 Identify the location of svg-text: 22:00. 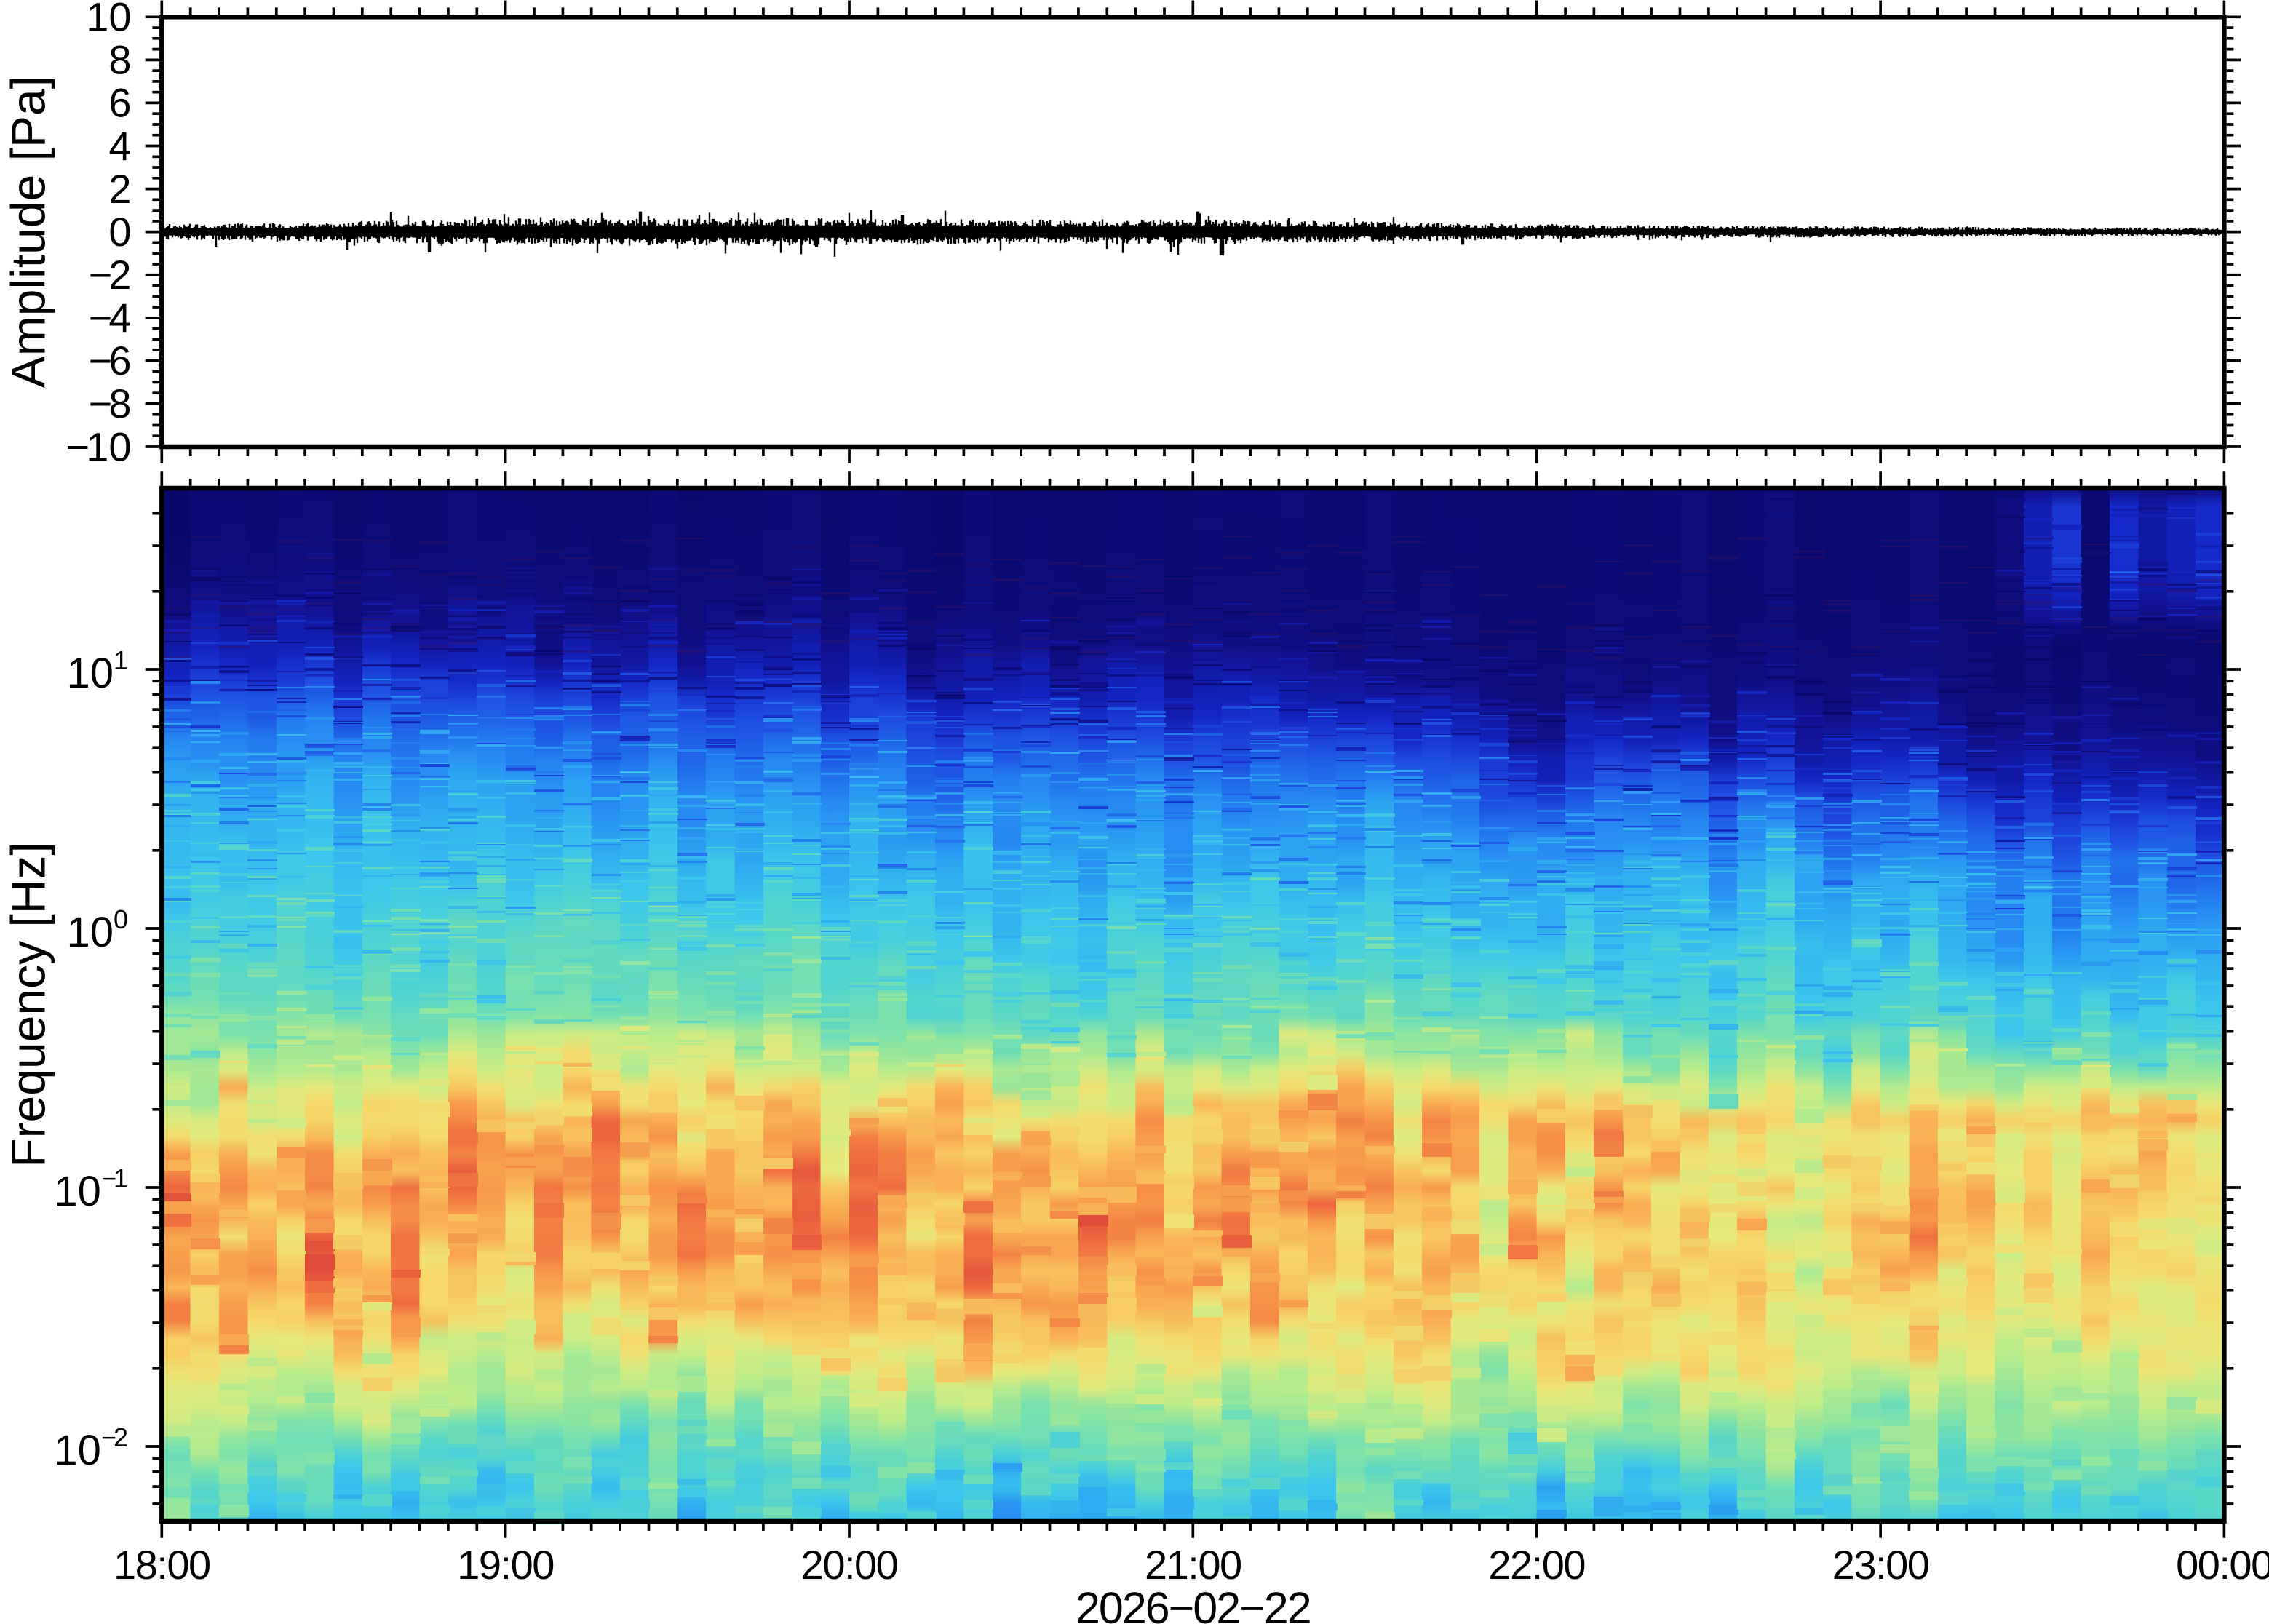
(1537, 1565).